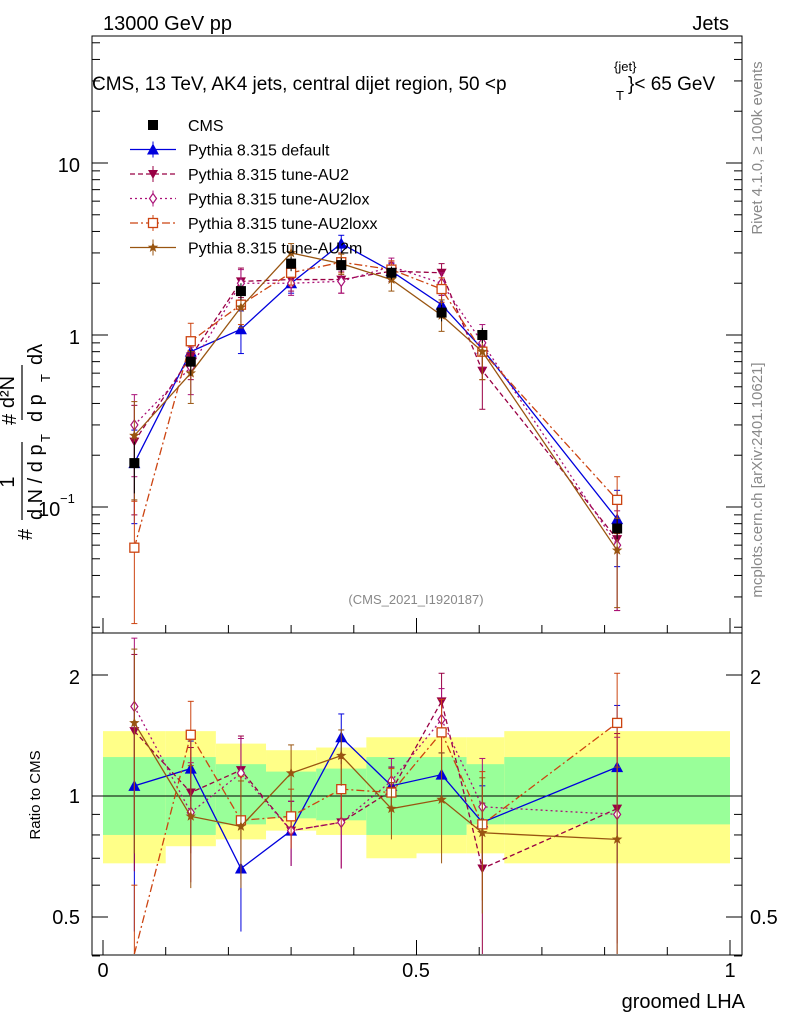  Describe the element at coordinates (45, 438) in the screenshot. I see `ylabel-den-sub: T` at that location.